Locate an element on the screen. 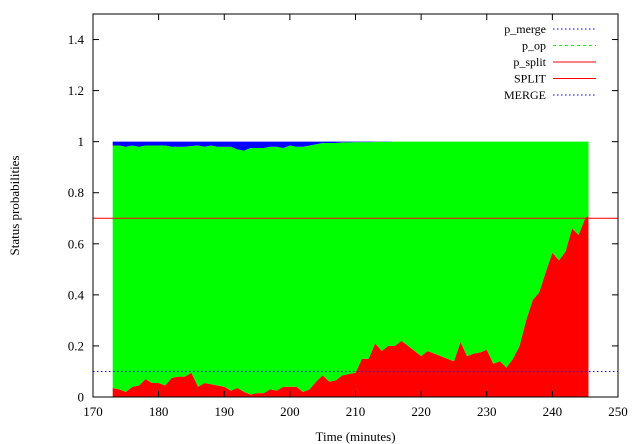 Image resolution: width=641 pixels, height=444 pixels. x-tick-label: 190 is located at coordinates (225, 411).